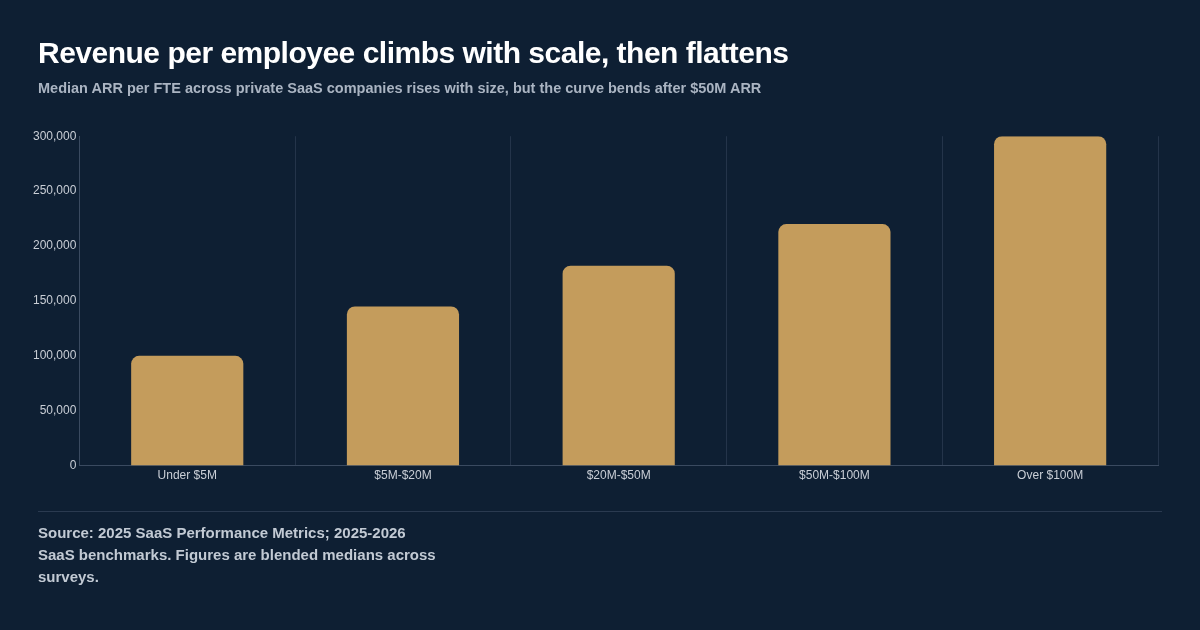  I want to click on source-note: Source: 2025 SaaS Performance Metrics; 2025-2026 SaaS benchmarks. Figures are blended medians across surveys., so click(237, 555).